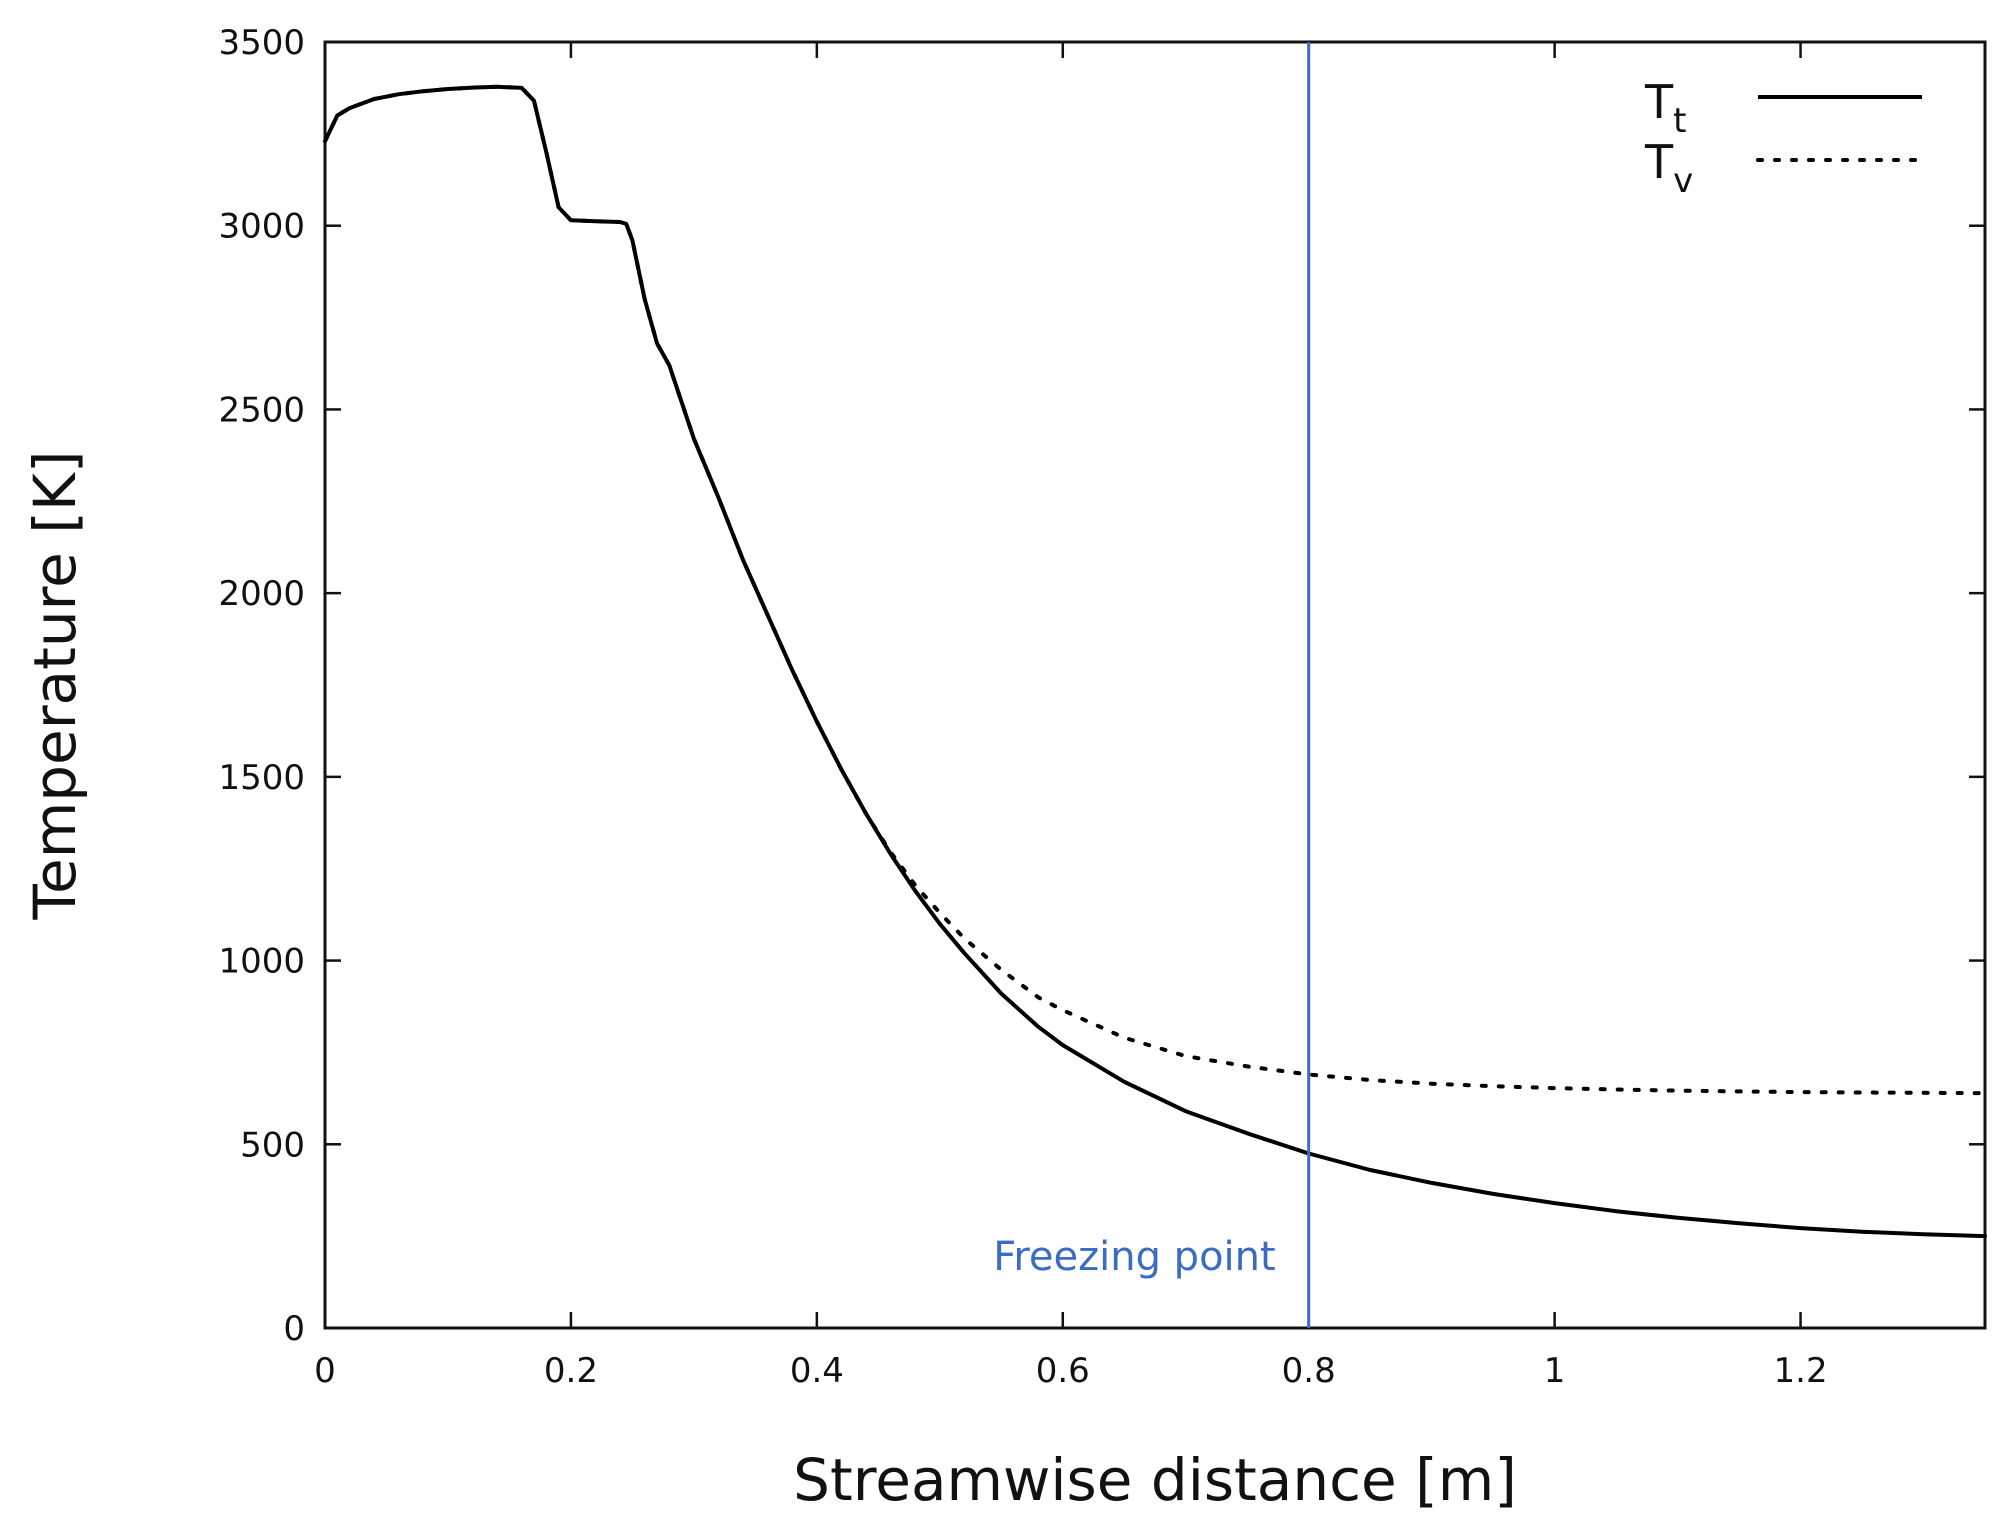 This screenshot has width=2004, height=1525. What do you see at coordinates (1659, 162) in the screenshot?
I see `legend-label-tv-main: T` at bounding box center [1659, 162].